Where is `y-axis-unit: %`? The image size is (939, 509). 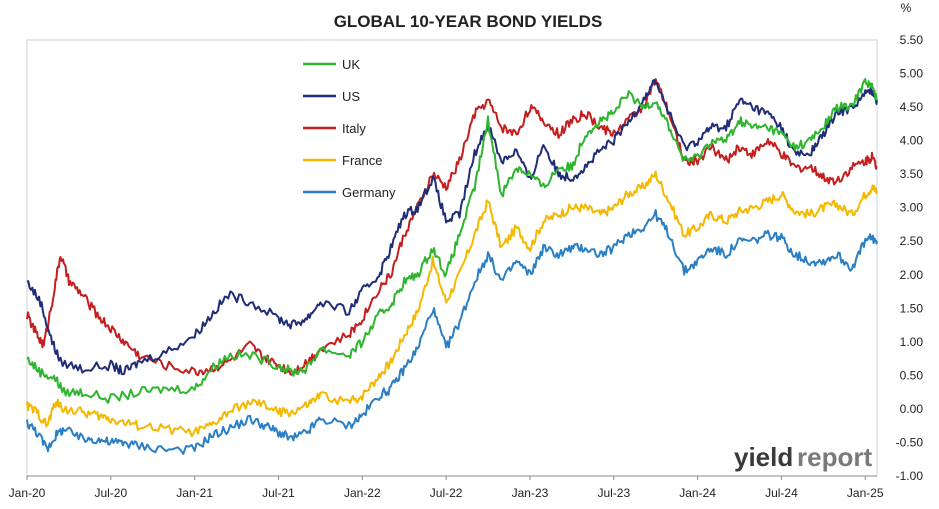
y-axis-unit: % is located at coordinates (906, 8).